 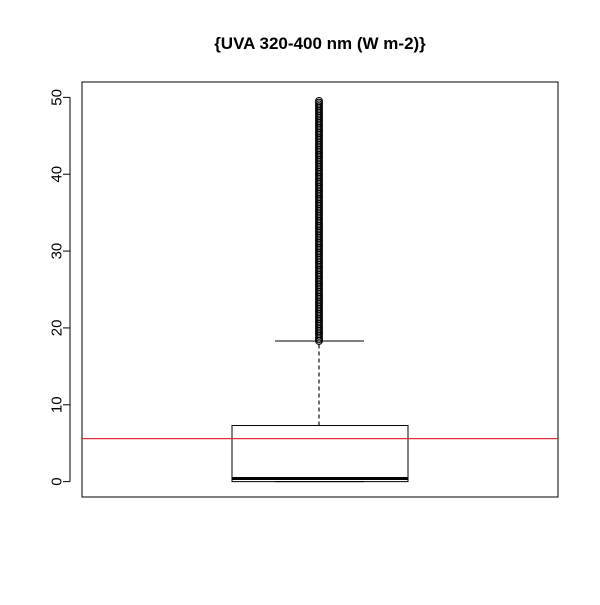 I want to click on y-tick-label: 0, so click(x=57, y=481).